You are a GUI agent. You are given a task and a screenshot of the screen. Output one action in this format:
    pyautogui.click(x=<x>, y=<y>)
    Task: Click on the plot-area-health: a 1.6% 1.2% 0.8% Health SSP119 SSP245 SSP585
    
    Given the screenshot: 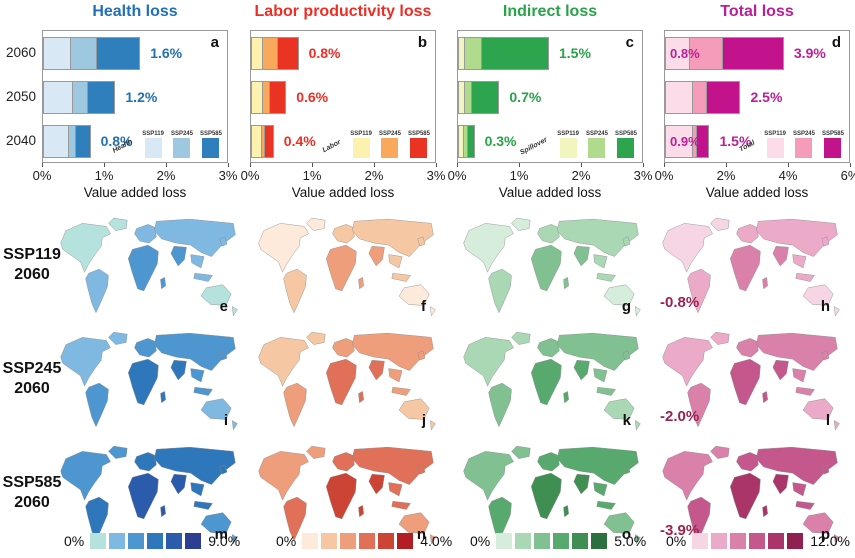 What is the action you would take?
    pyautogui.click(x=135, y=96)
    